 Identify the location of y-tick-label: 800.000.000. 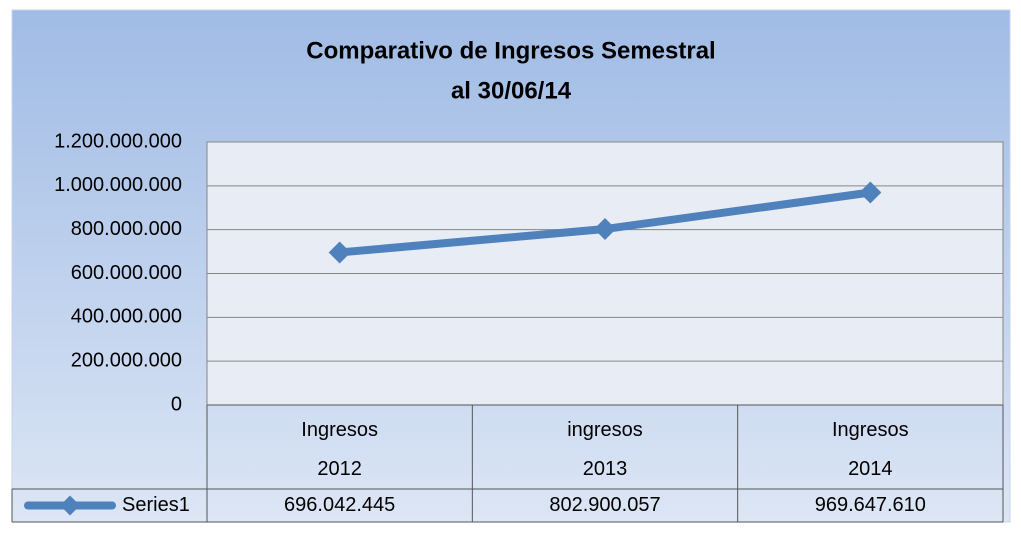
(126, 229).